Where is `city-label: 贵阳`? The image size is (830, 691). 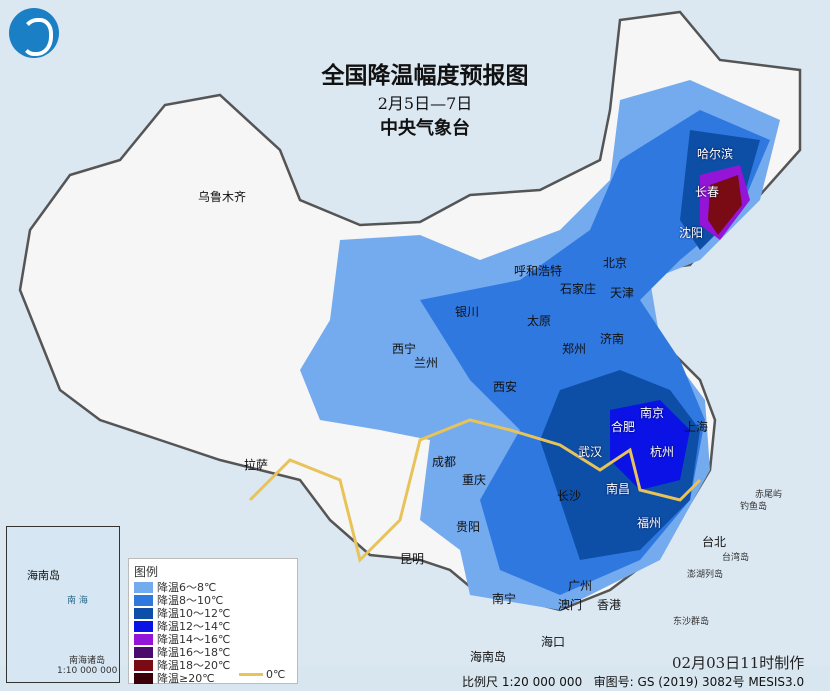 city-label: 贵阳 is located at coordinates (468, 527).